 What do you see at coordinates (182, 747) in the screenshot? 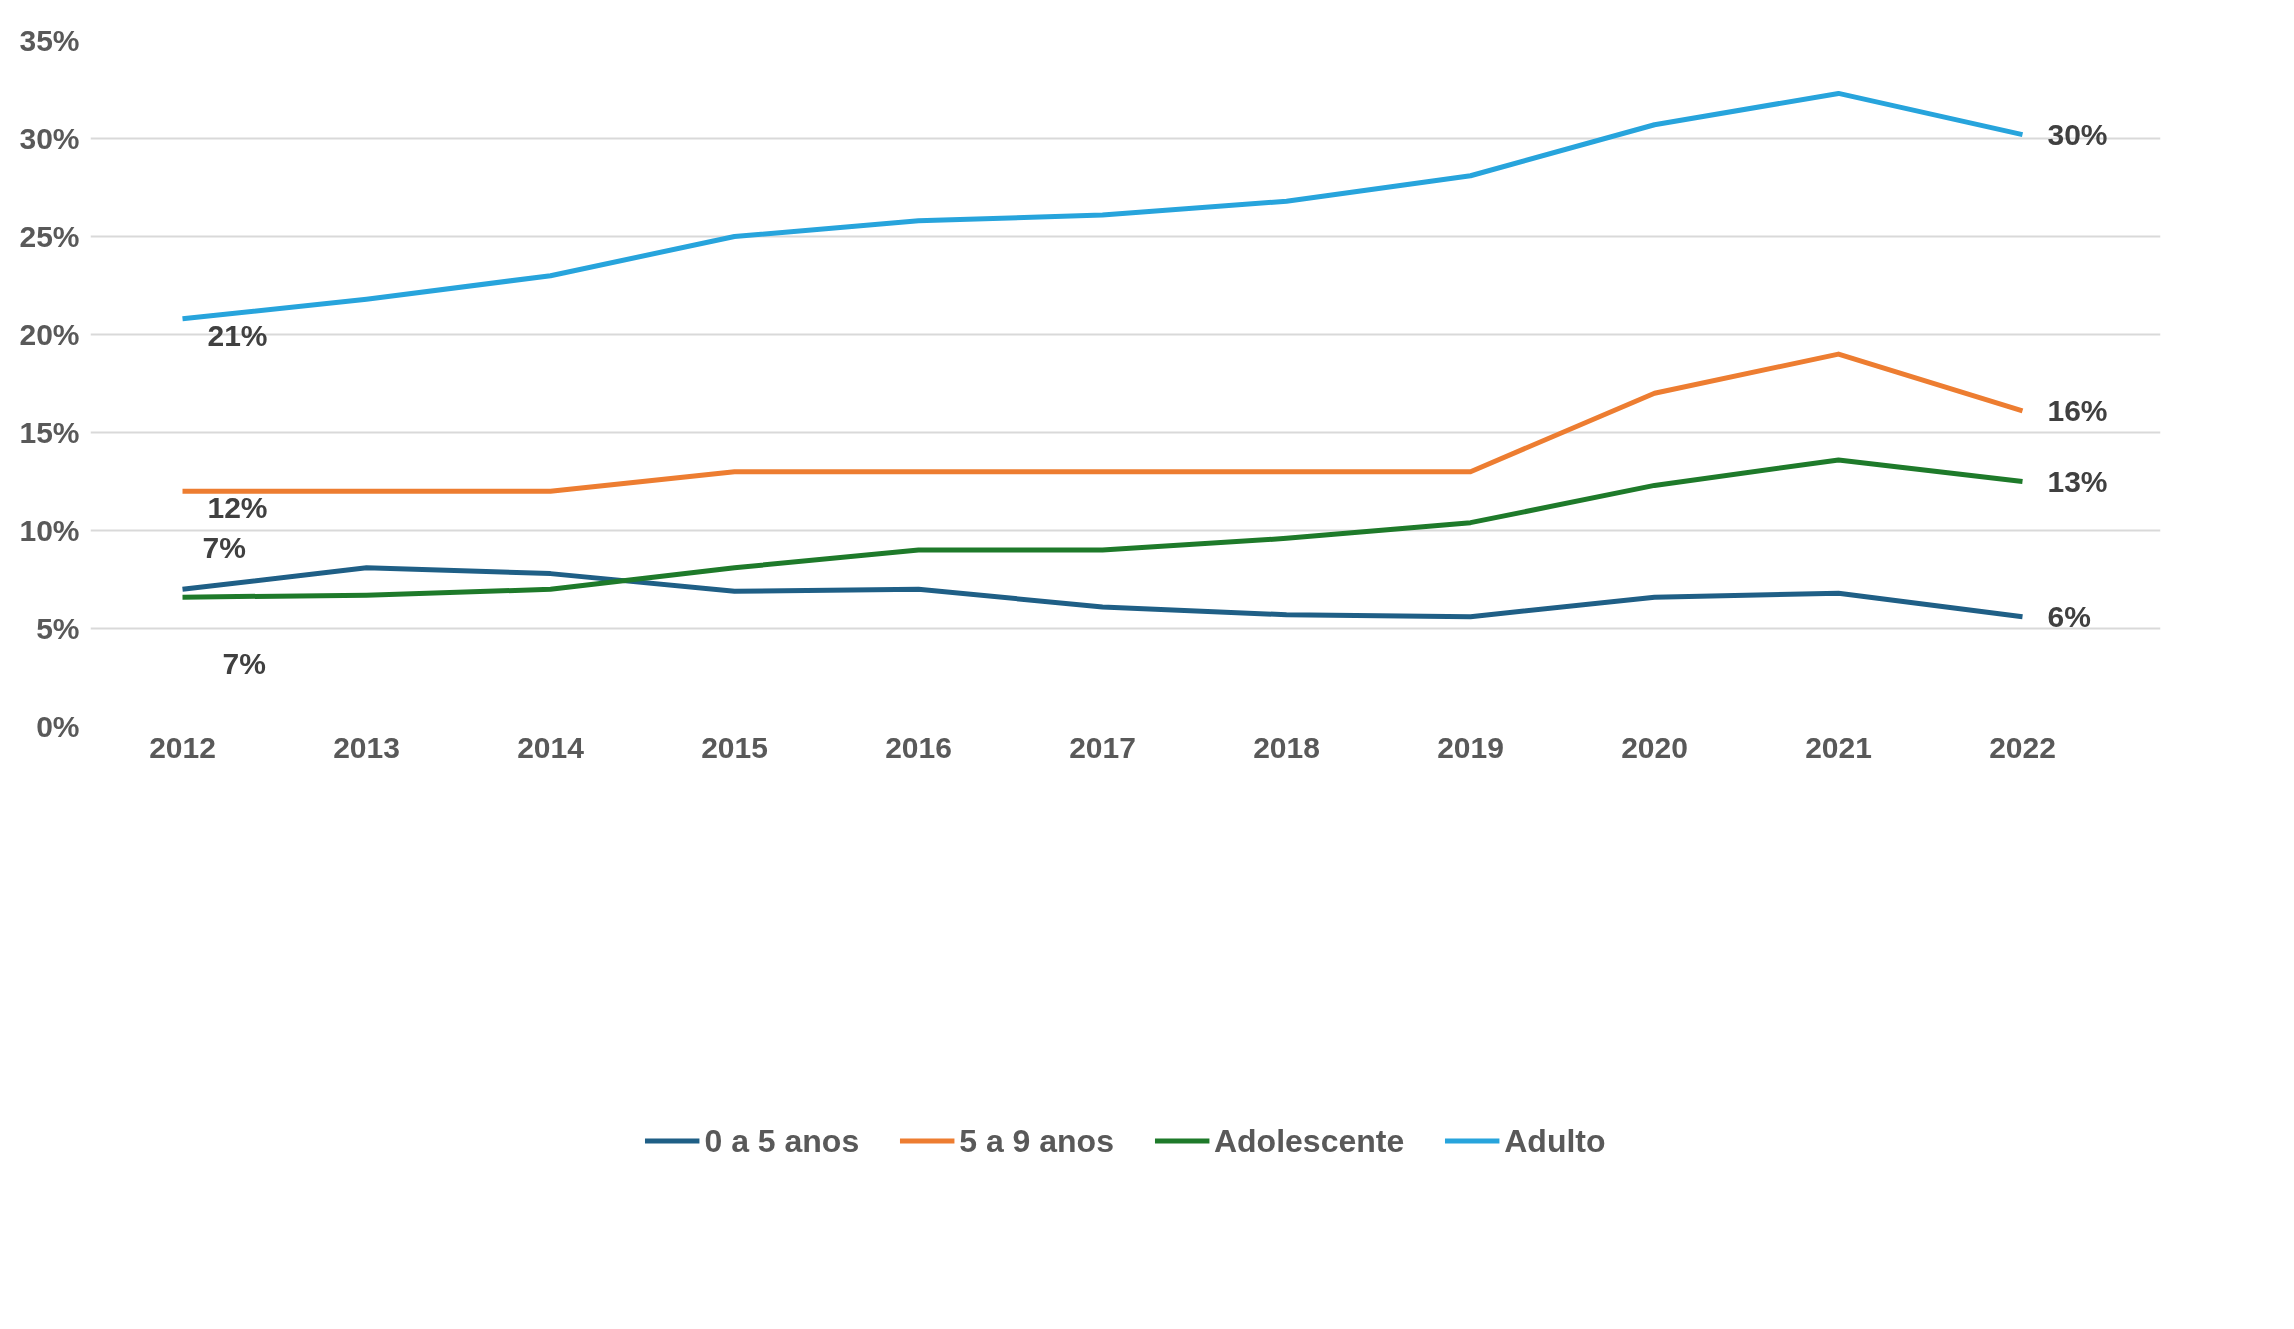
I see `x-tick-label: 2012` at bounding box center [182, 747].